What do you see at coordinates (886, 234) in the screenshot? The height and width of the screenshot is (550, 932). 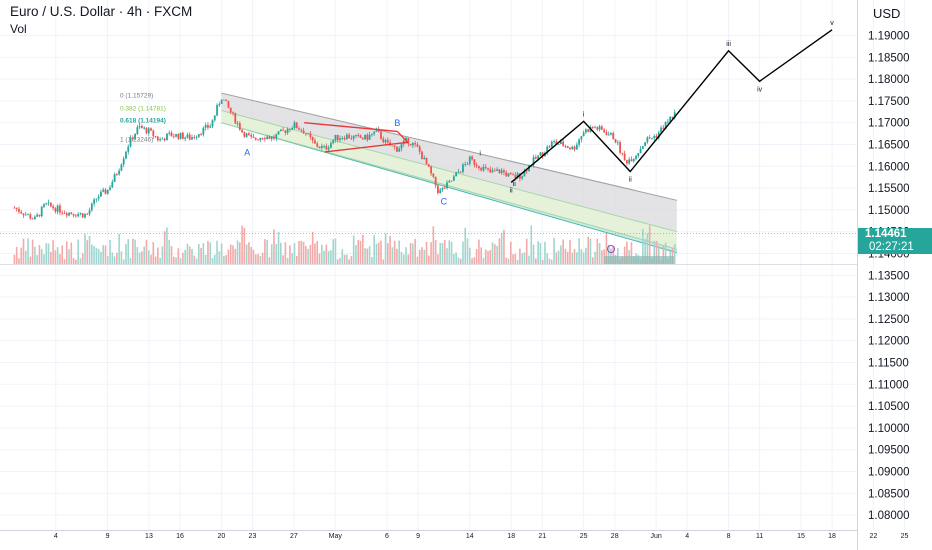 I see `last-price: 1.14461` at bounding box center [886, 234].